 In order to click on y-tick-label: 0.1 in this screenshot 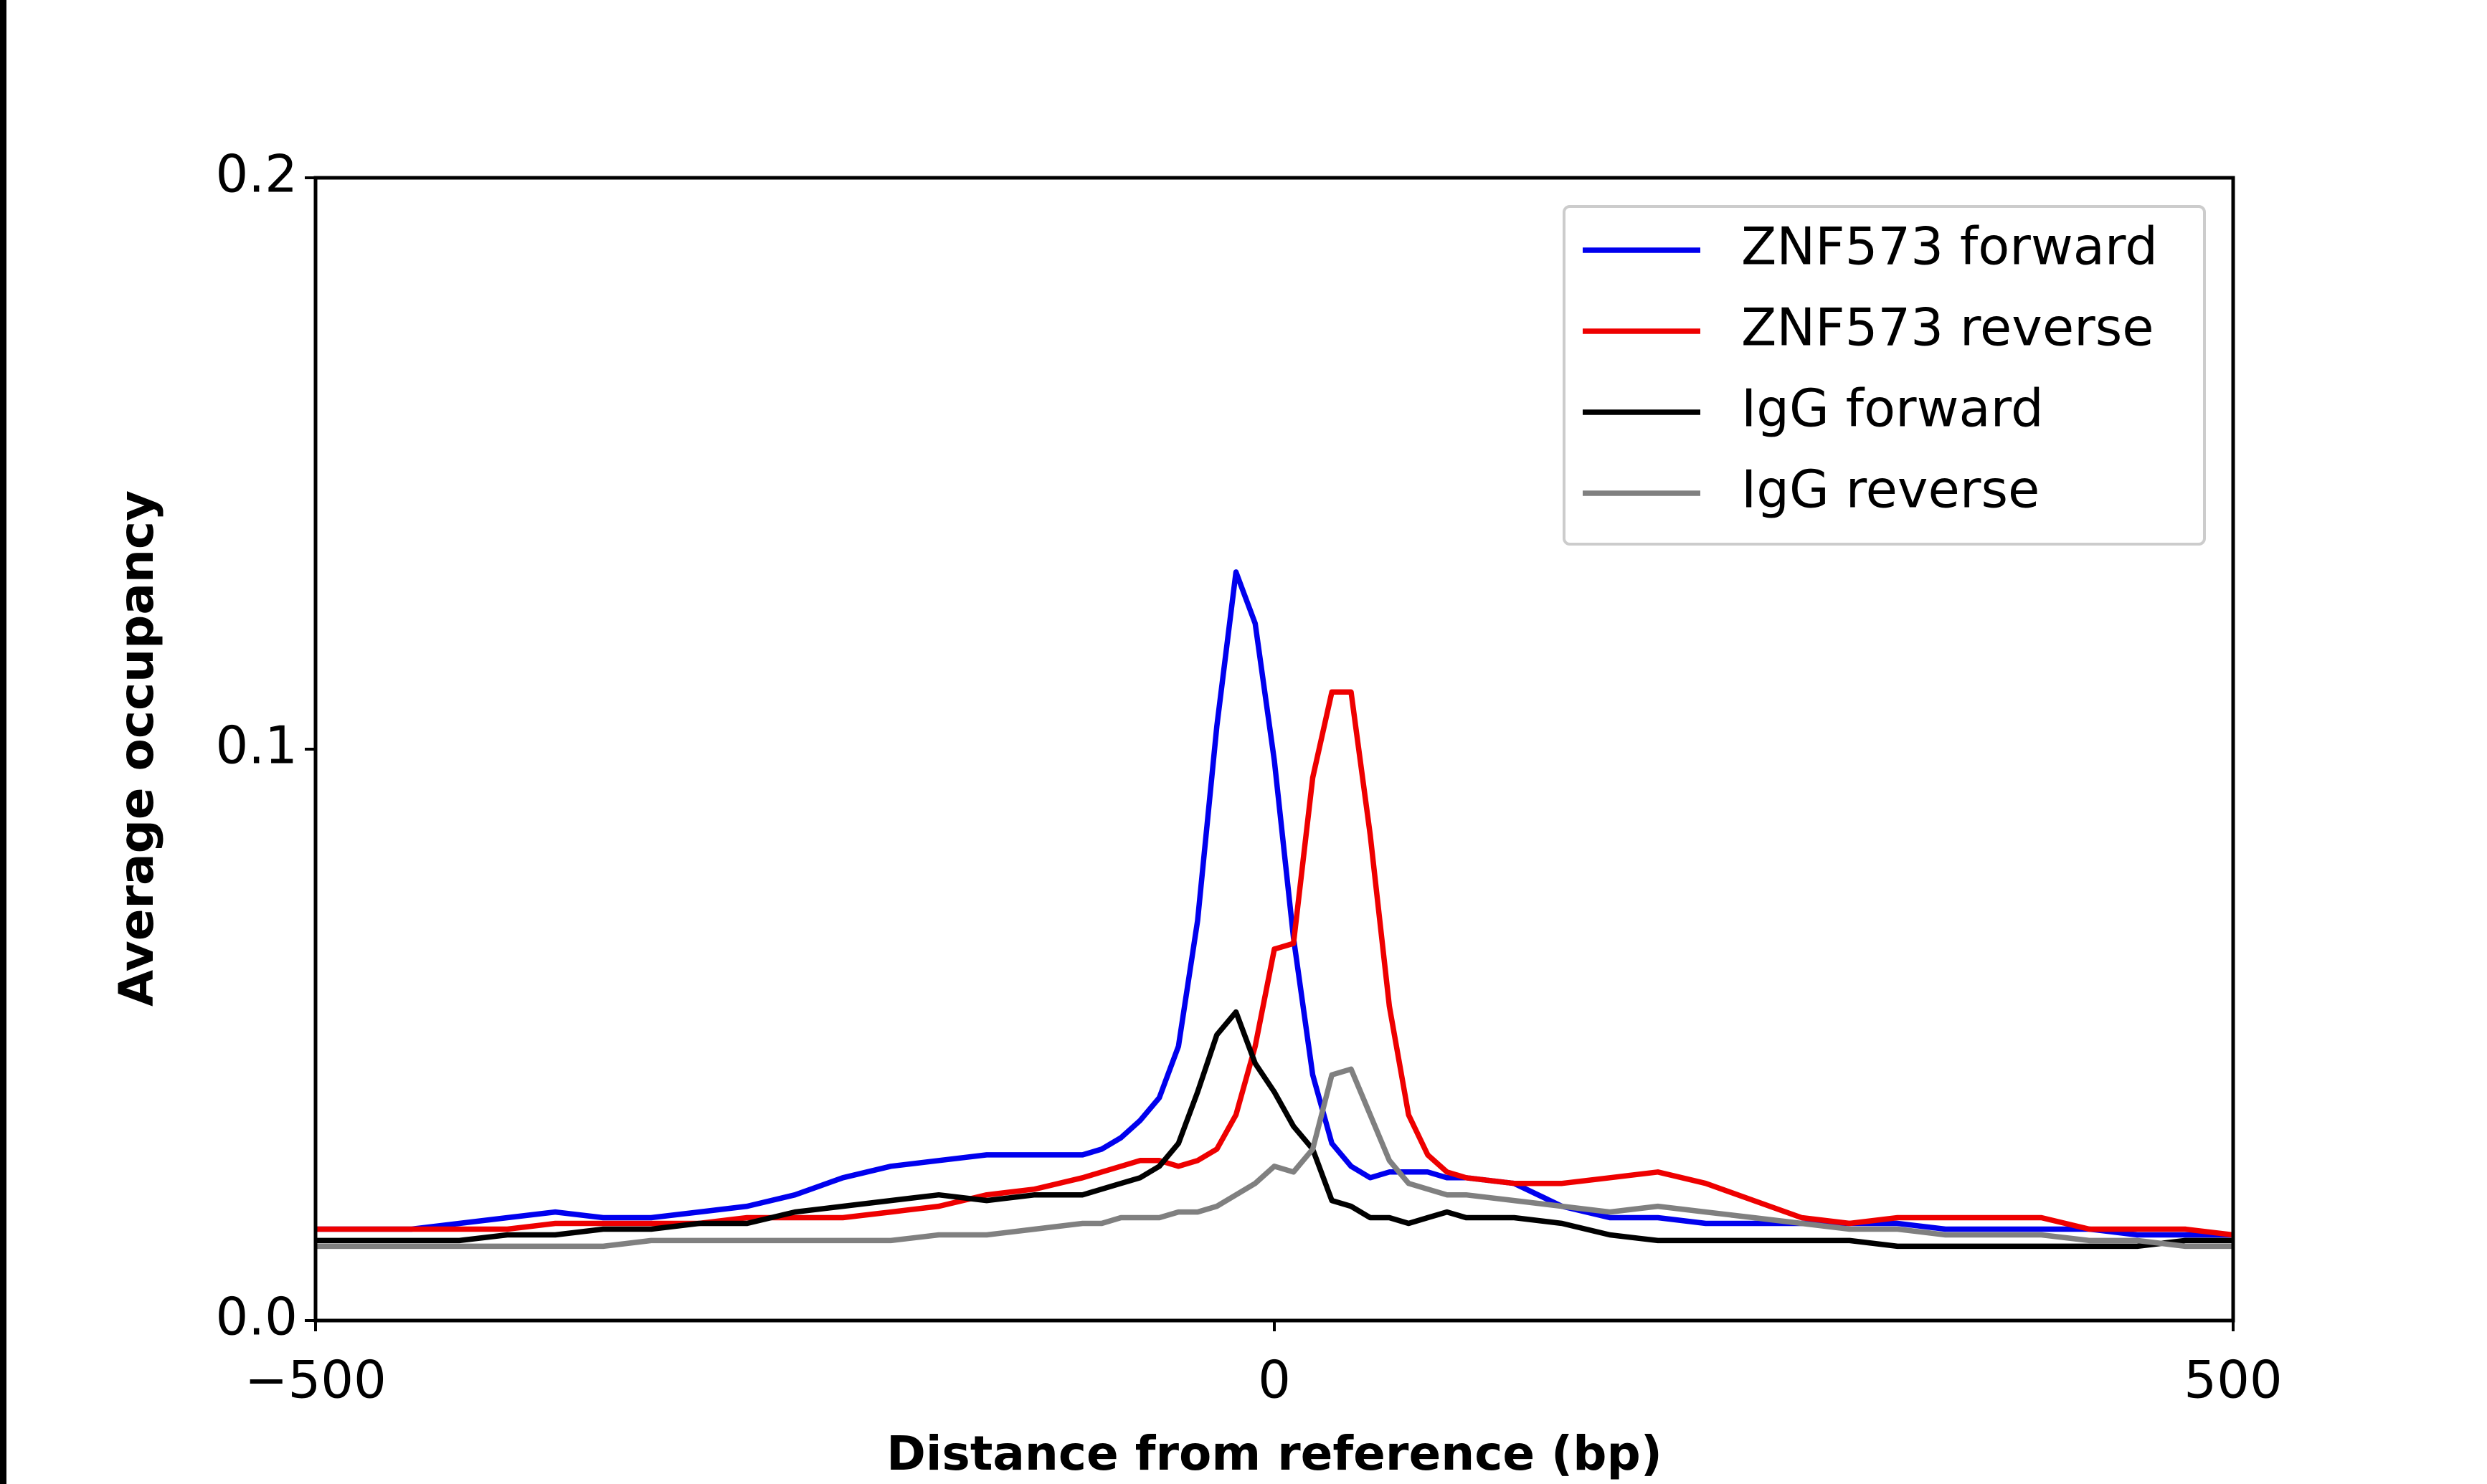, I will do `click(257, 745)`.